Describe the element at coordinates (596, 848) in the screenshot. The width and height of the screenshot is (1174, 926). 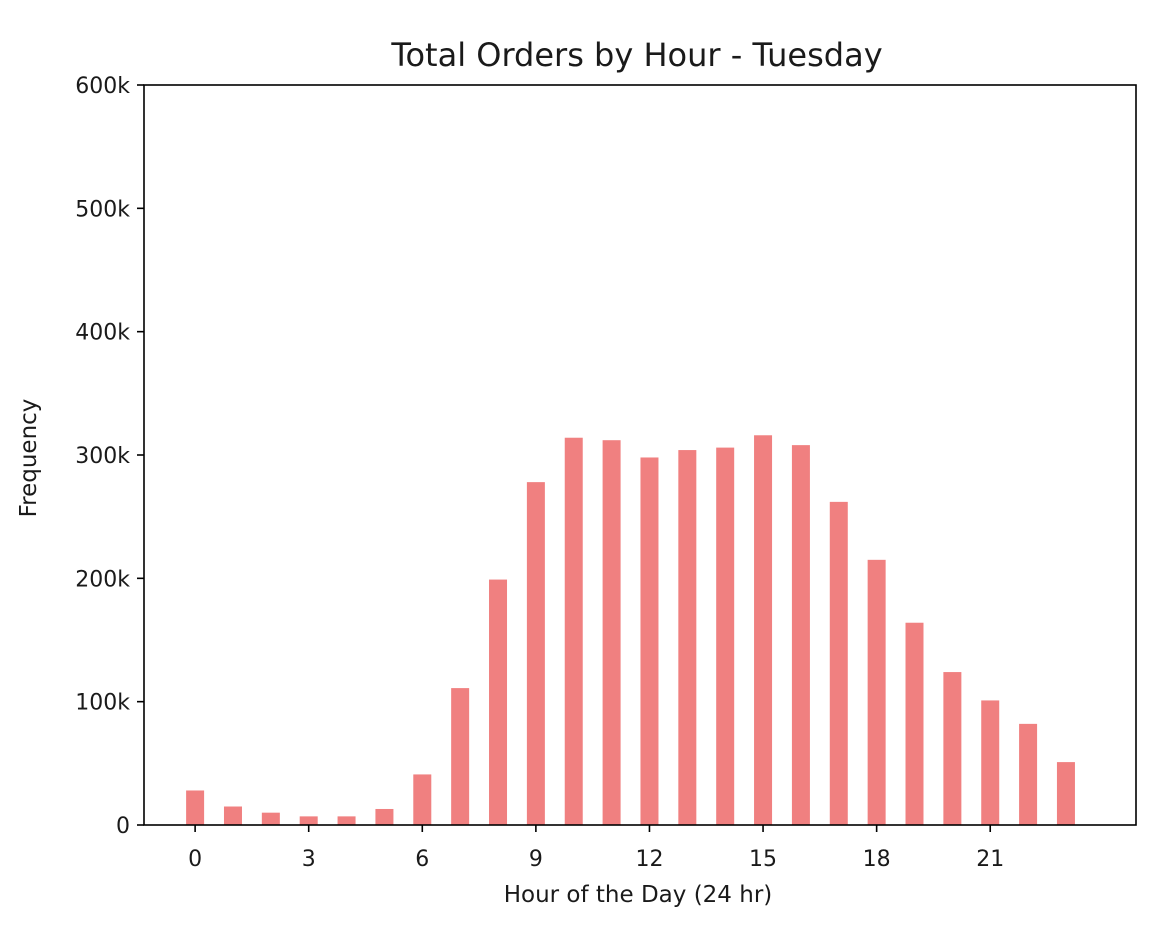
I see `x-axis: 0 3 6 9 12 15 18 21` at that location.